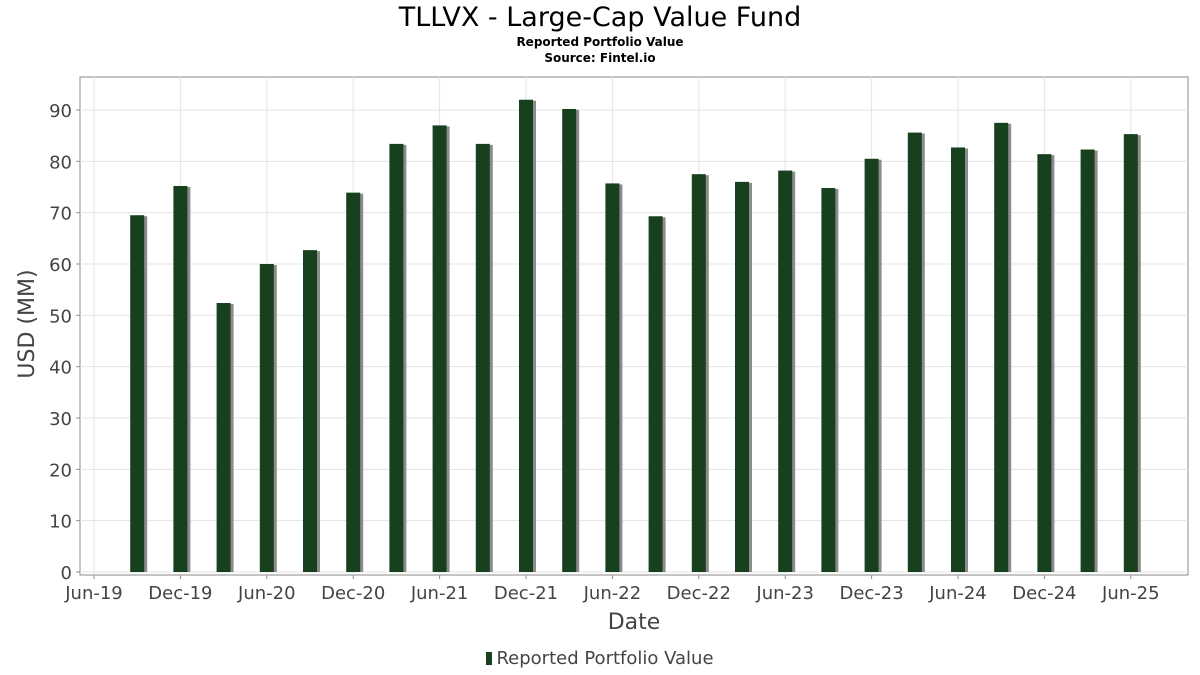 Image resolution: width=1200 pixels, height=675 pixels. What do you see at coordinates (266, 593) in the screenshot?
I see `x-tick-label: Jun-20` at bounding box center [266, 593].